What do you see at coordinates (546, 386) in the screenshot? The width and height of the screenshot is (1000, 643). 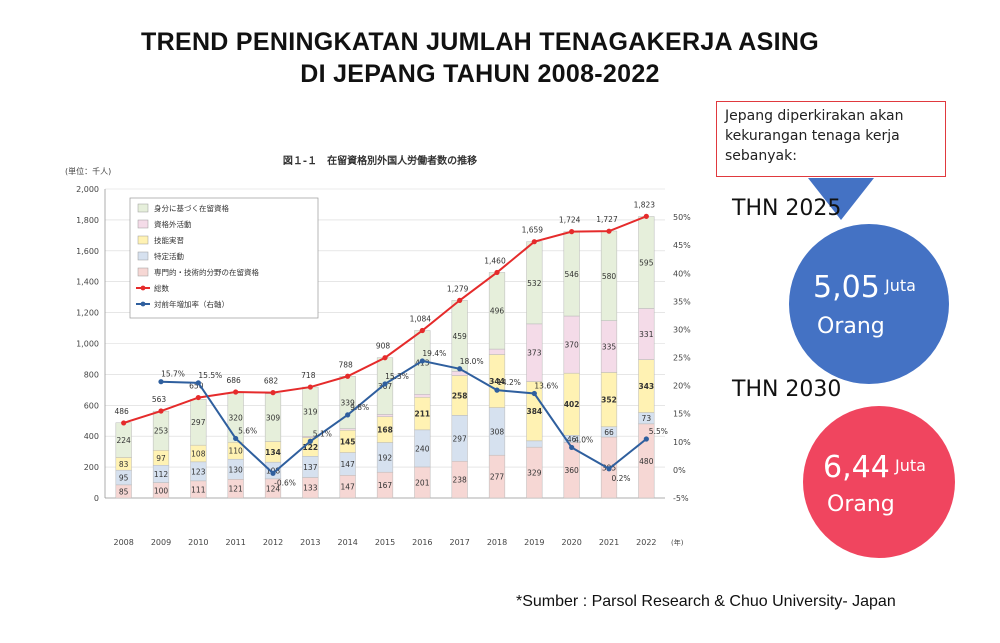 I see `growth-label: 13.6%` at bounding box center [546, 386].